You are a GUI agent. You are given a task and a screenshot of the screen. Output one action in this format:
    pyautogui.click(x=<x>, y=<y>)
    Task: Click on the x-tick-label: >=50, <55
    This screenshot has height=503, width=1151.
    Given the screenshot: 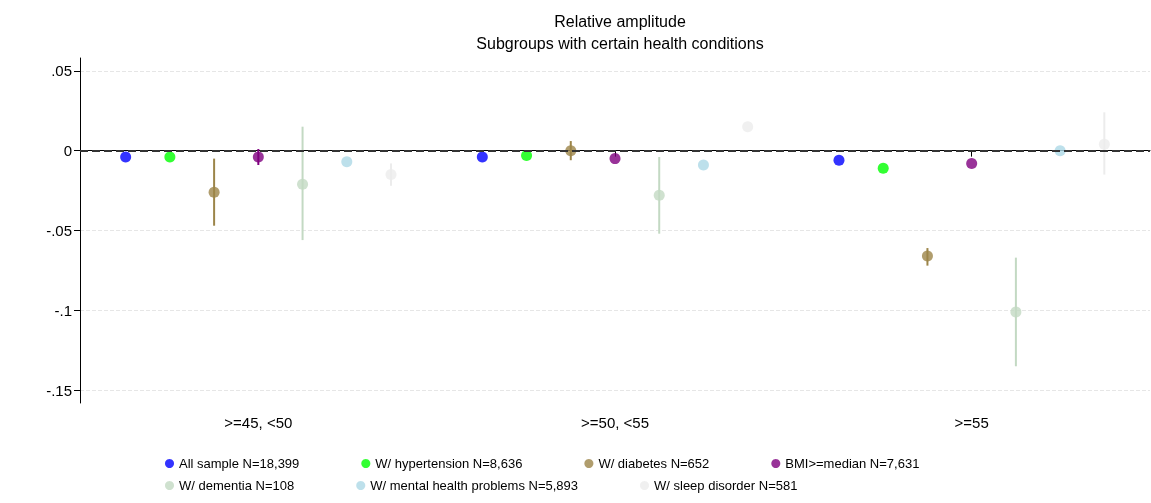 What is the action you would take?
    pyautogui.click(x=615, y=422)
    